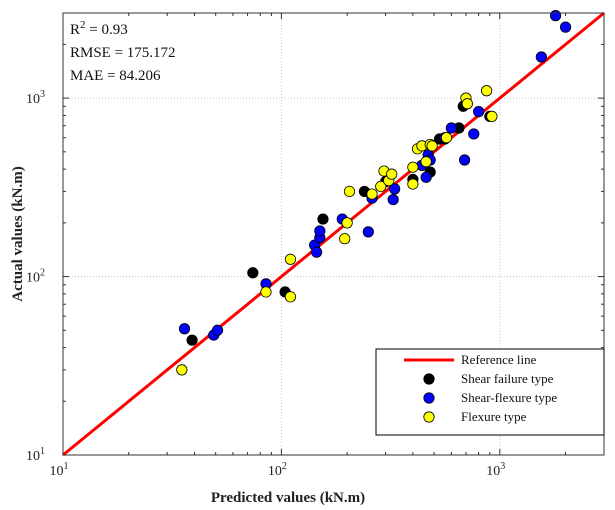 This screenshot has height=510, width=615. Describe the element at coordinates (495, 470) in the screenshot. I see `x-tick-label: 10³` at that location.